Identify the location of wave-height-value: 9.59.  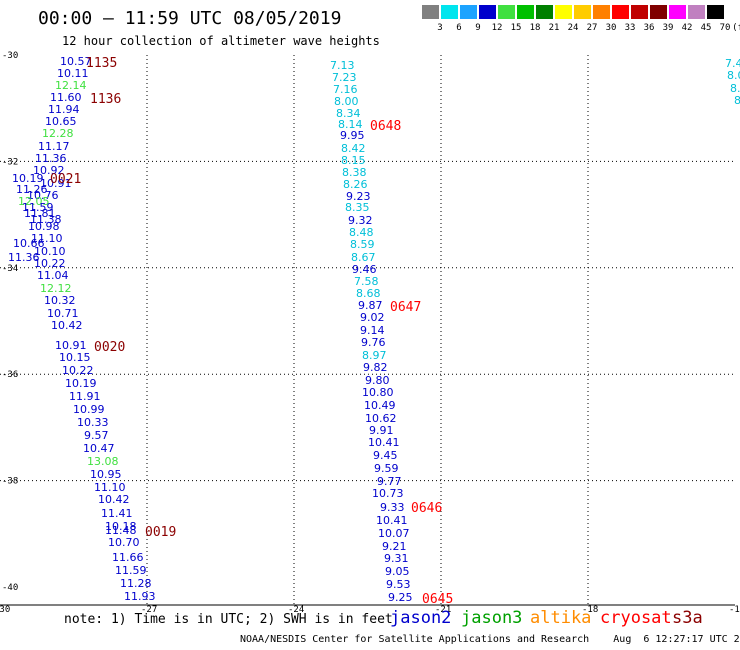
(386, 468).